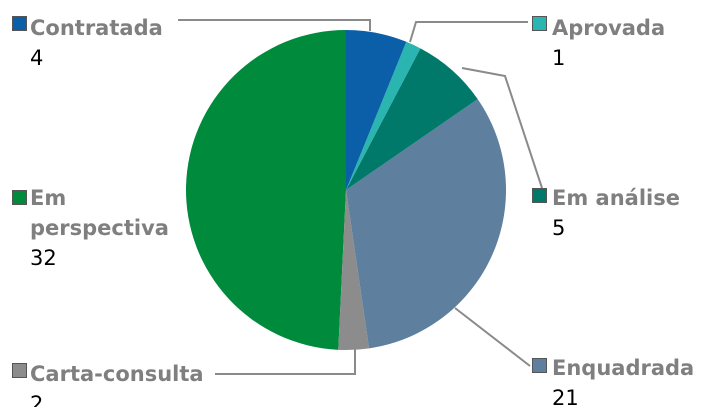  Describe the element at coordinates (96, 28) in the screenshot. I see `category-name: Contratada` at that location.